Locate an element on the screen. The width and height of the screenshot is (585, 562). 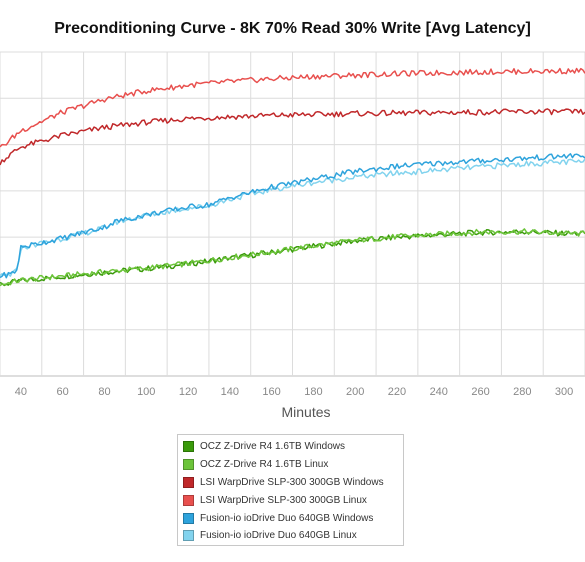
x-tick-label: 180 is located at coordinates (313, 392).